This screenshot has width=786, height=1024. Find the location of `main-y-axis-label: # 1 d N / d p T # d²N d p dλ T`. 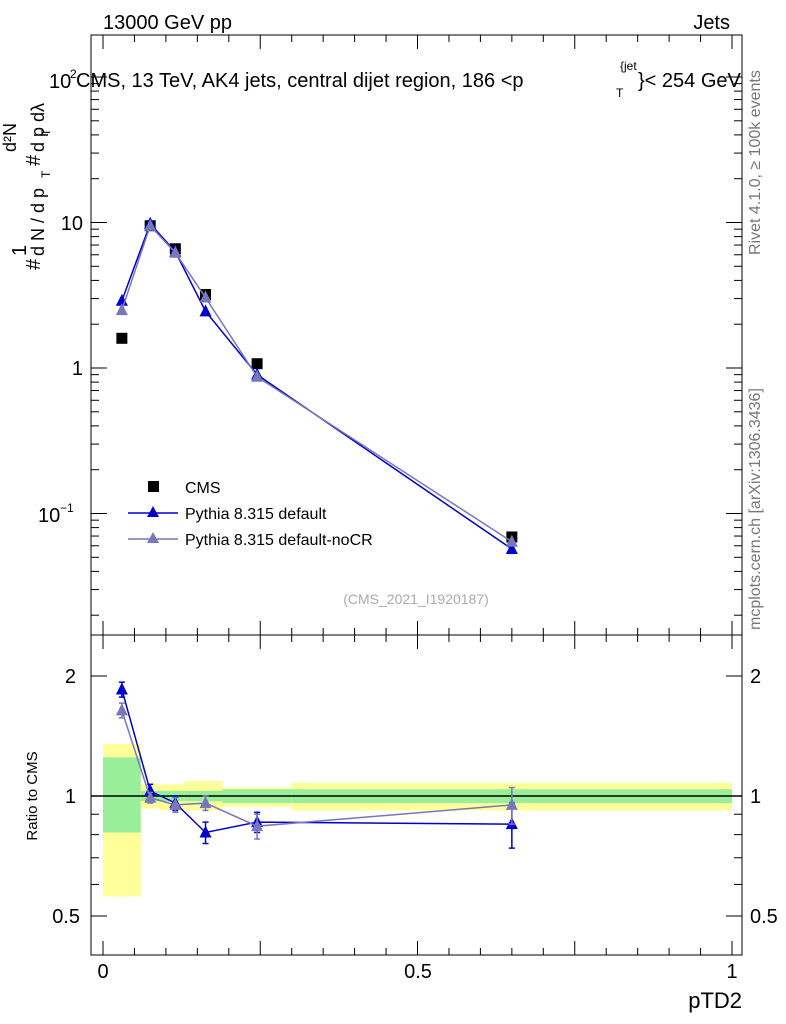

main-y-axis-label: # 1 d N / d p T # d²N d p dλ T is located at coordinates (26, 186).